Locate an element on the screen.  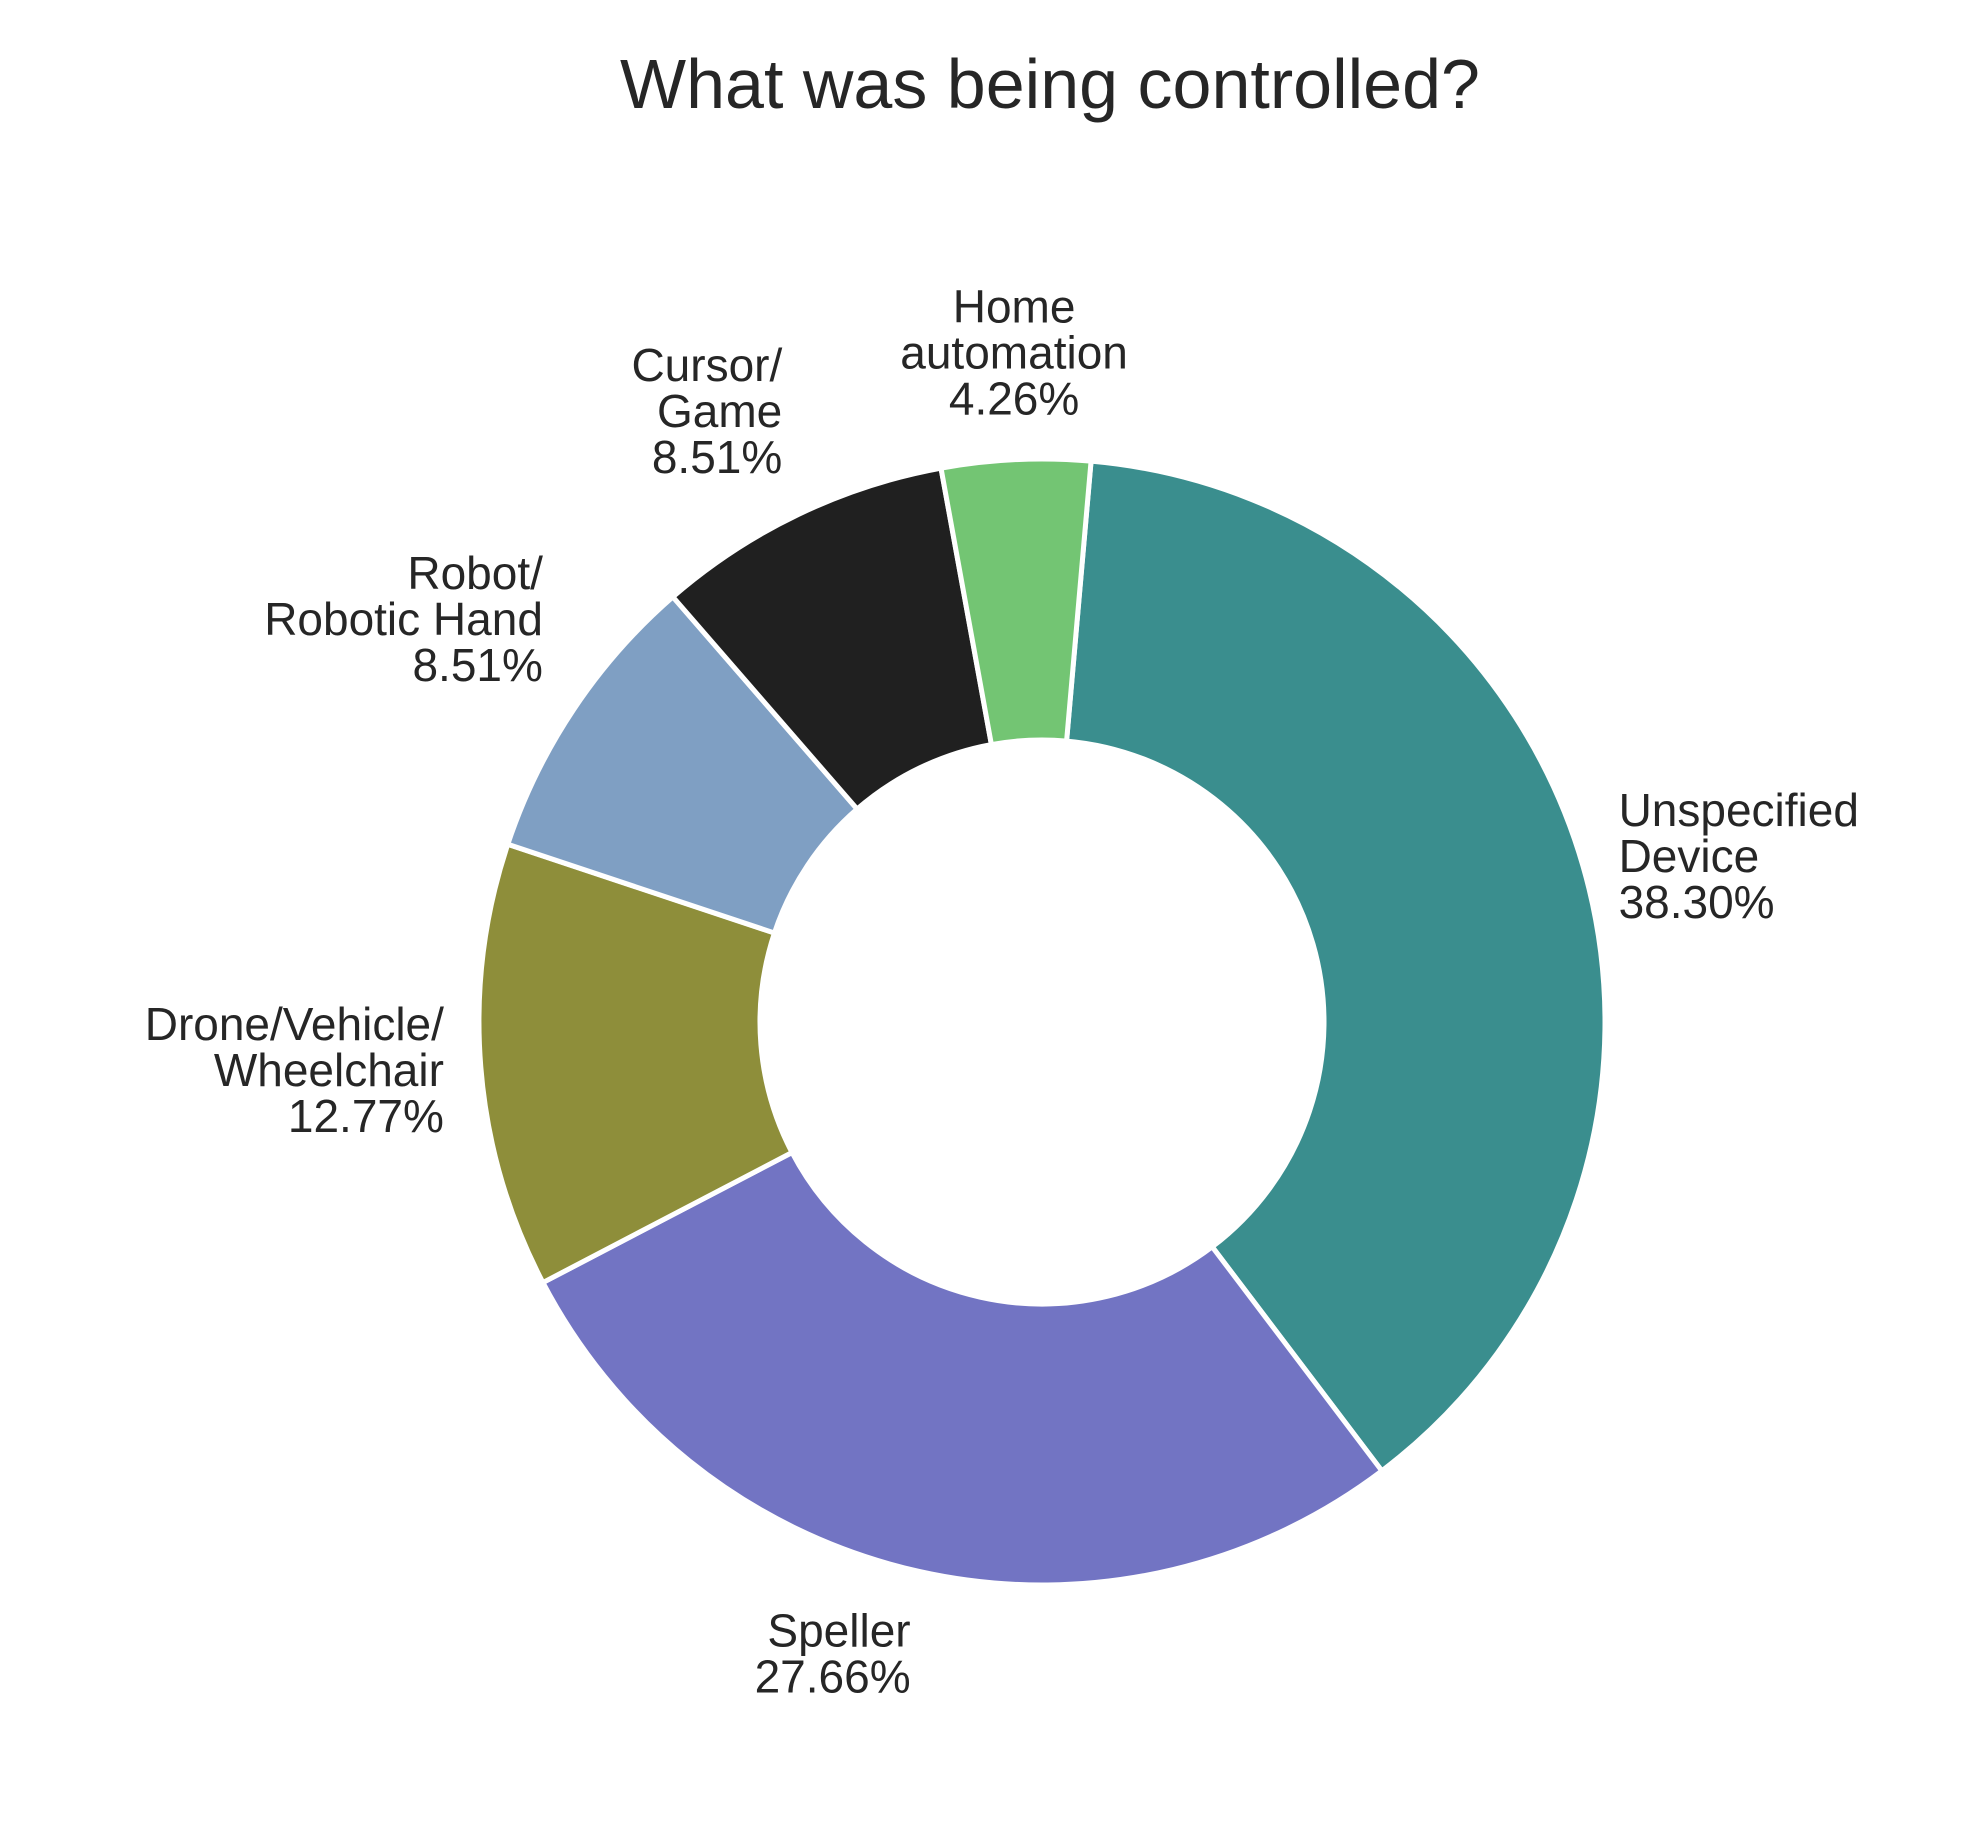
slice-label-4: Cursor/Game 8.51% is located at coordinates (706, 411).